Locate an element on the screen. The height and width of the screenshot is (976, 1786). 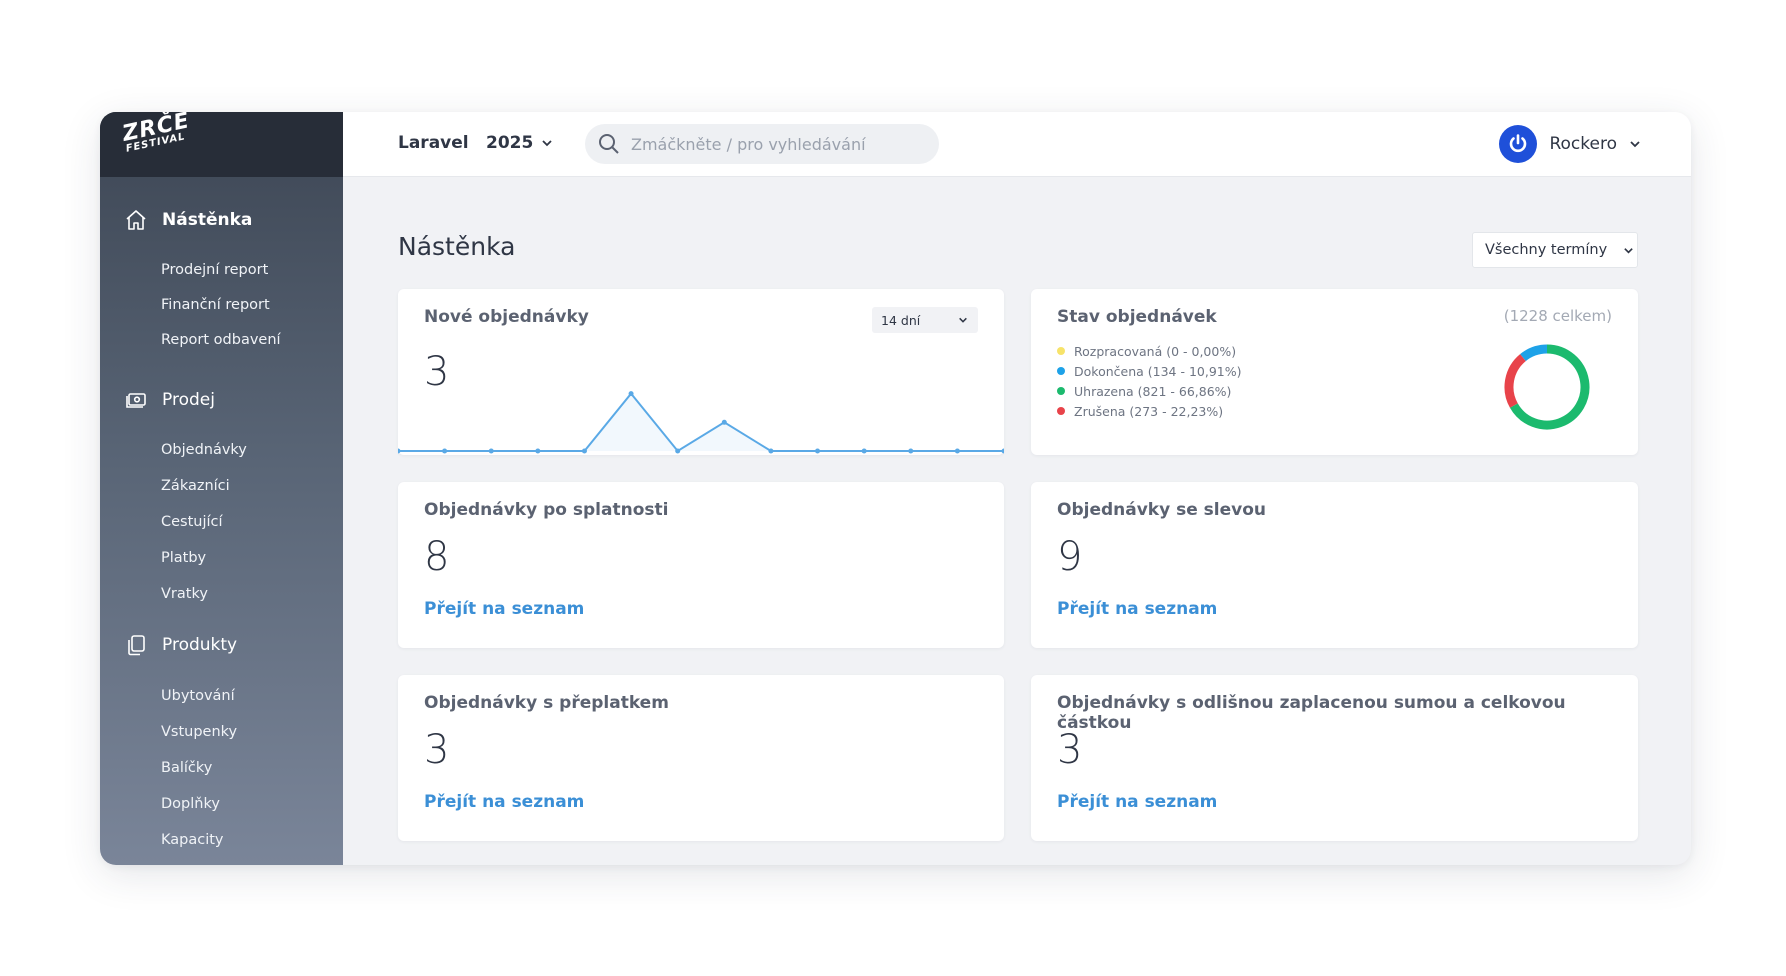
power-icon is located at coordinates (1518, 143).